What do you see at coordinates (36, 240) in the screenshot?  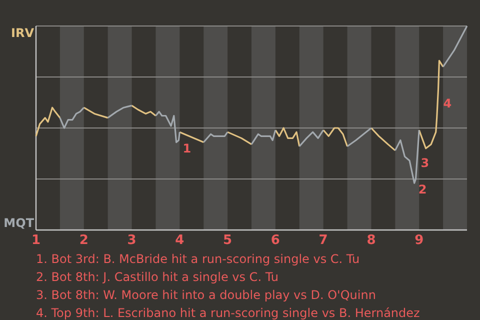 I see `x-tick-label: 1` at bounding box center [36, 240].